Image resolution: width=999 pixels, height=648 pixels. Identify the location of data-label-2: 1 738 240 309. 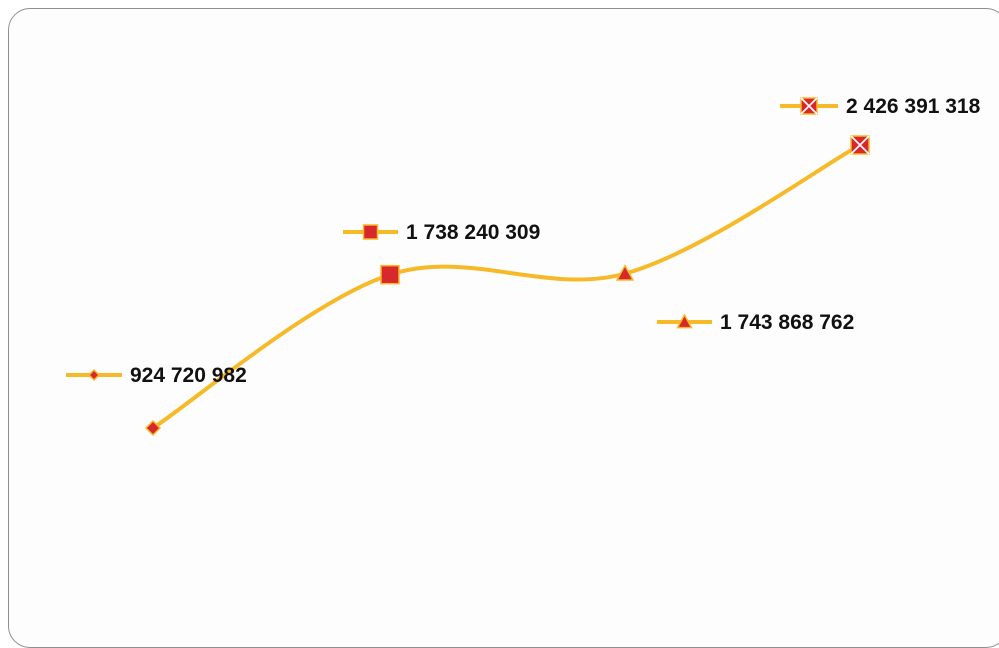
(441, 232).